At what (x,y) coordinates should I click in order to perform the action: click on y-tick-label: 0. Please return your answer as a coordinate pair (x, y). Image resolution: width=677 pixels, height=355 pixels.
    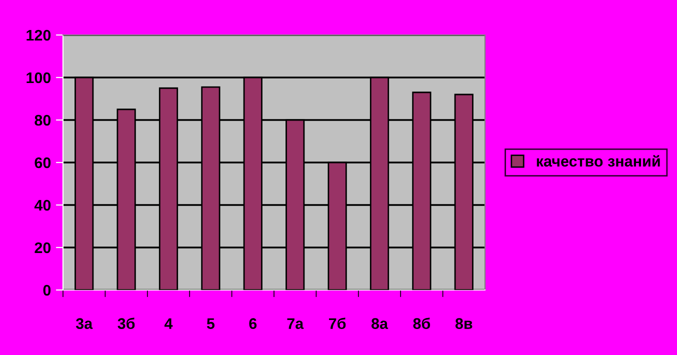
    Looking at the image, I should click on (47, 290).